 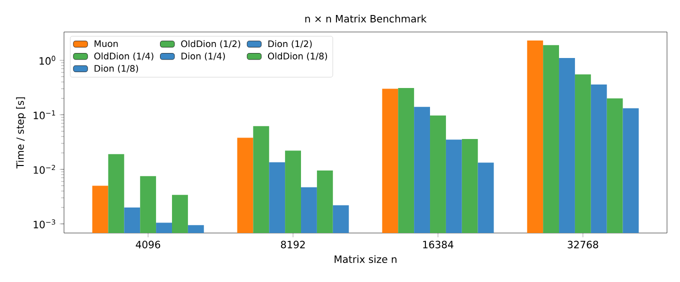 I want to click on legend-label: OldDion (1/4), so click(x=124, y=56).